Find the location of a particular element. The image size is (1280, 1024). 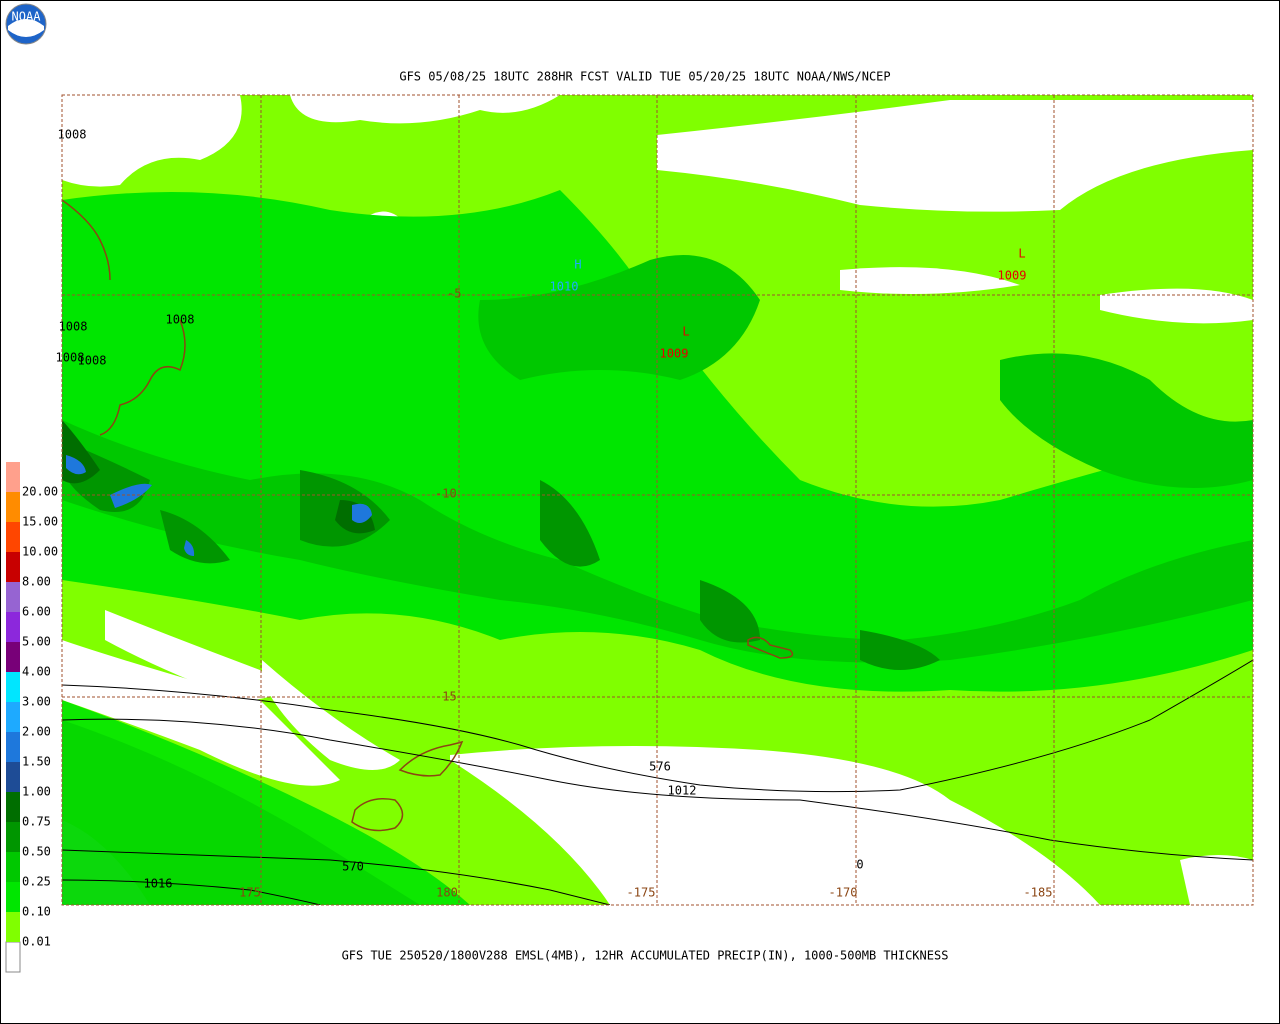

legend-label: 0.25 is located at coordinates (36, 882).